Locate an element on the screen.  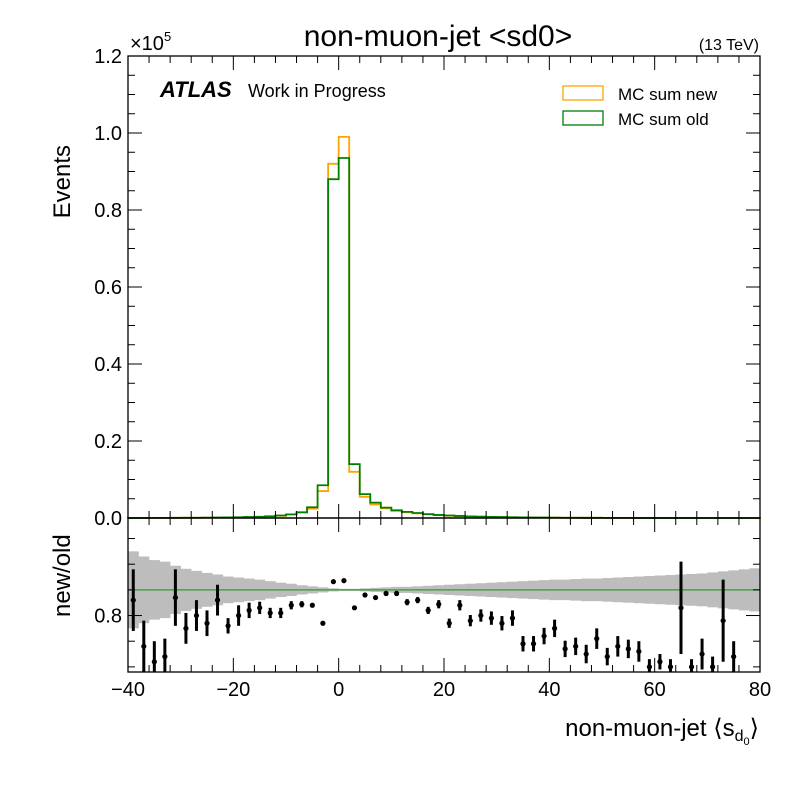
x-tick-label: −20 is located at coordinates (233, 690).